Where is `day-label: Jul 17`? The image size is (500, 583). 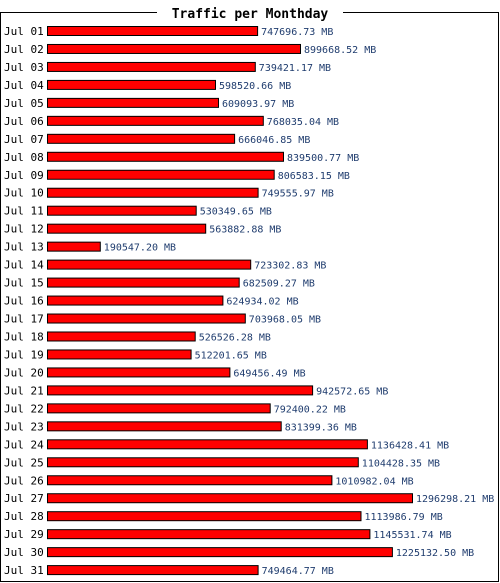 day-label: Jul 17 is located at coordinates (24, 319).